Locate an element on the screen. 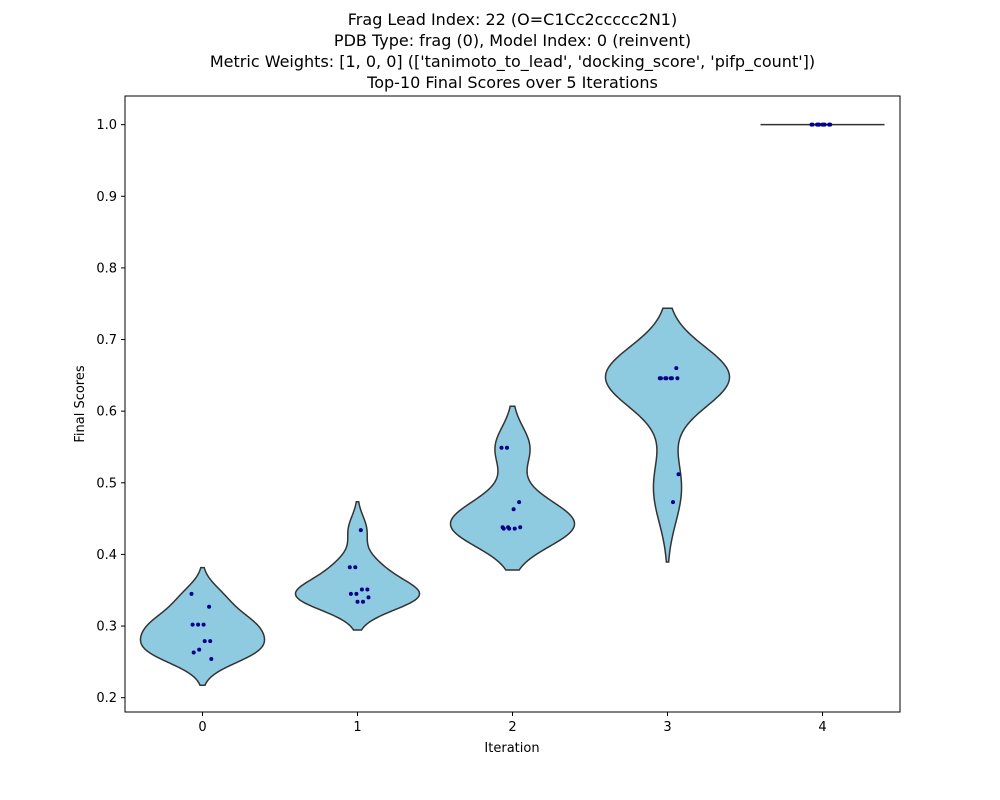 Image resolution: width=1000 pixels, height=800 pixels. y-tick-label: 0.6 is located at coordinates (106, 412).